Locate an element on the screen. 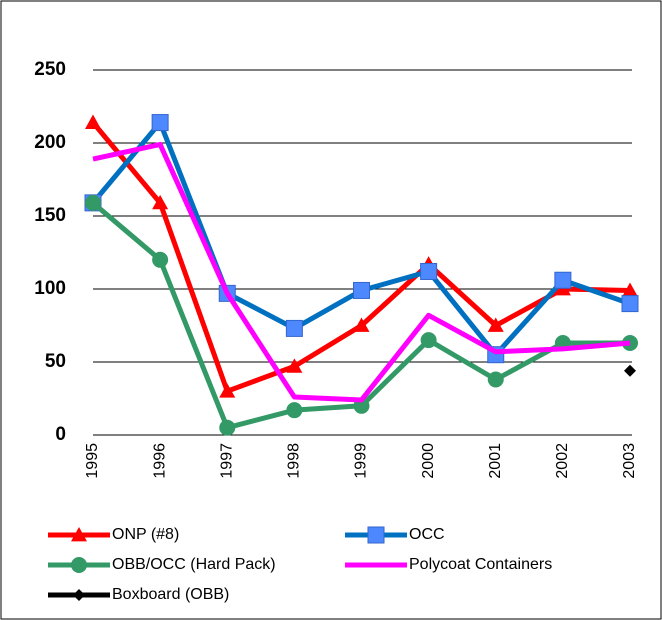 The height and width of the screenshot is (620, 662). legend-label: Boxboard (OBB) is located at coordinates (170, 594).